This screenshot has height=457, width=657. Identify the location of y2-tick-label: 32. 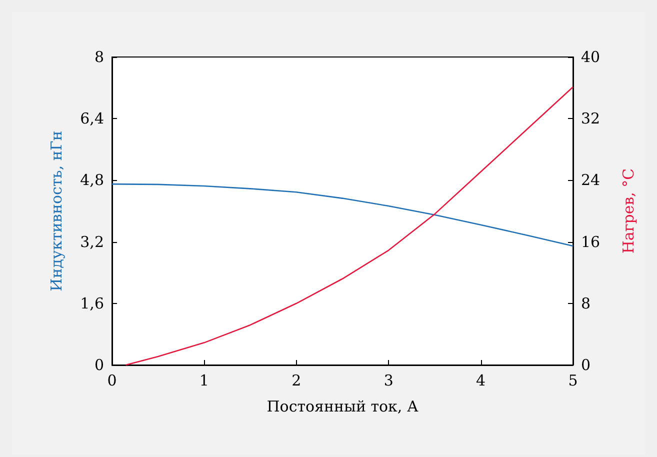
(590, 119).